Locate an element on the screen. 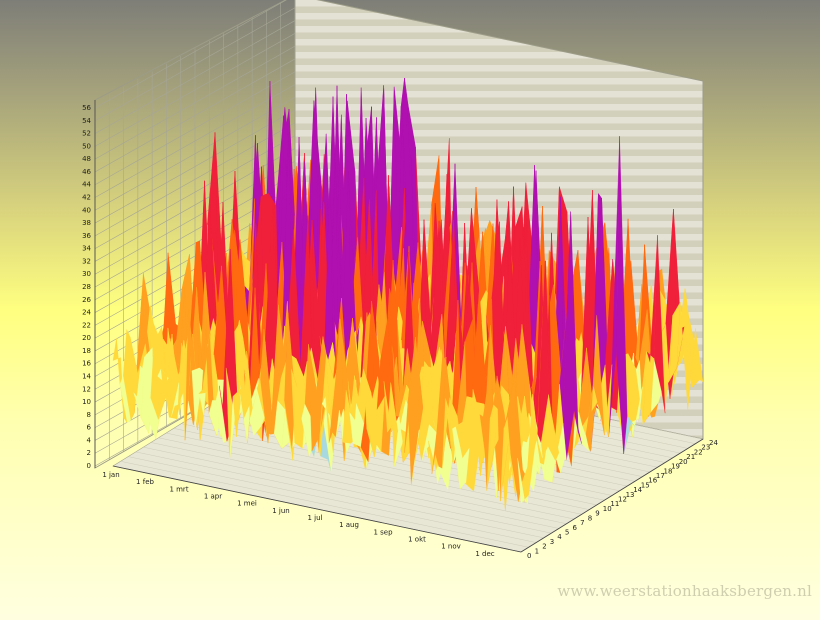 Image resolution: width=820 pixels, height=620 pixels. x-tick-label: 1 jun is located at coordinates (281, 511).